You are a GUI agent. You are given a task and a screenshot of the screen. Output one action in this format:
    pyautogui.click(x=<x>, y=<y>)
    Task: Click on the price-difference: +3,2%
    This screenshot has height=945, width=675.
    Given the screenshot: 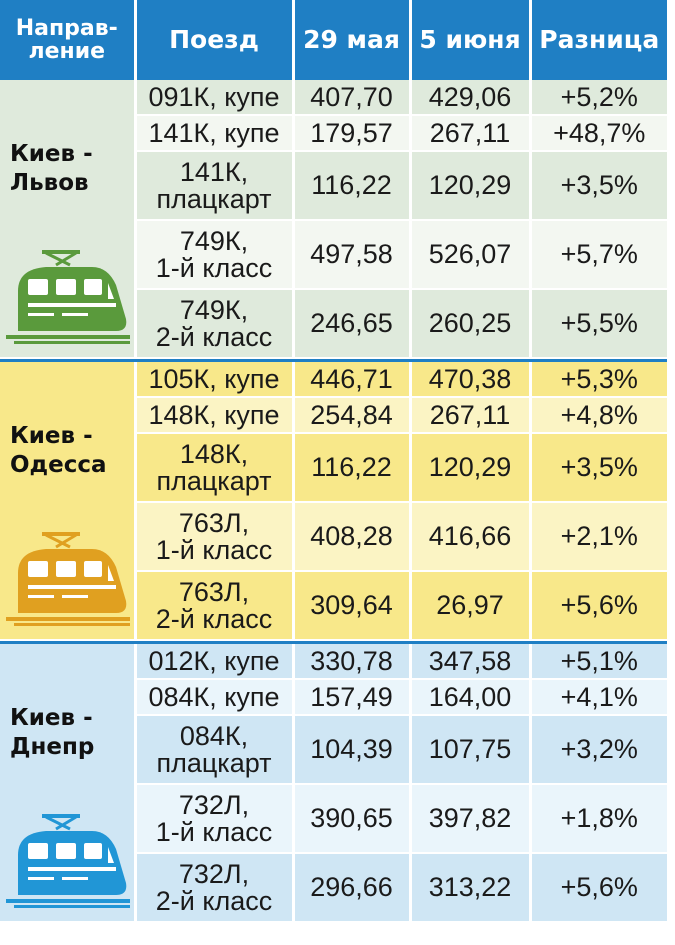 What is the action you would take?
    pyautogui.click(x=598, y=750)
    